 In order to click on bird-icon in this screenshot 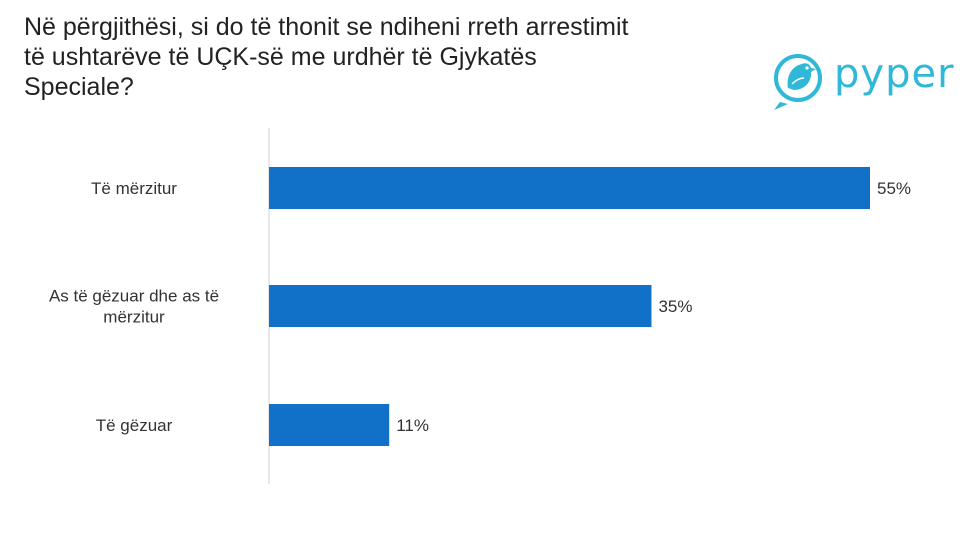, I will do `click(798, 82)`.